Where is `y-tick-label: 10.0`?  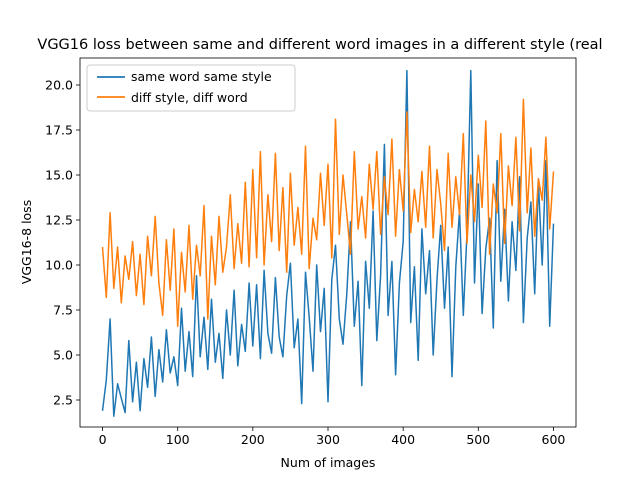
y-tick-label: 10.0 is located at coordinates (59, 265).